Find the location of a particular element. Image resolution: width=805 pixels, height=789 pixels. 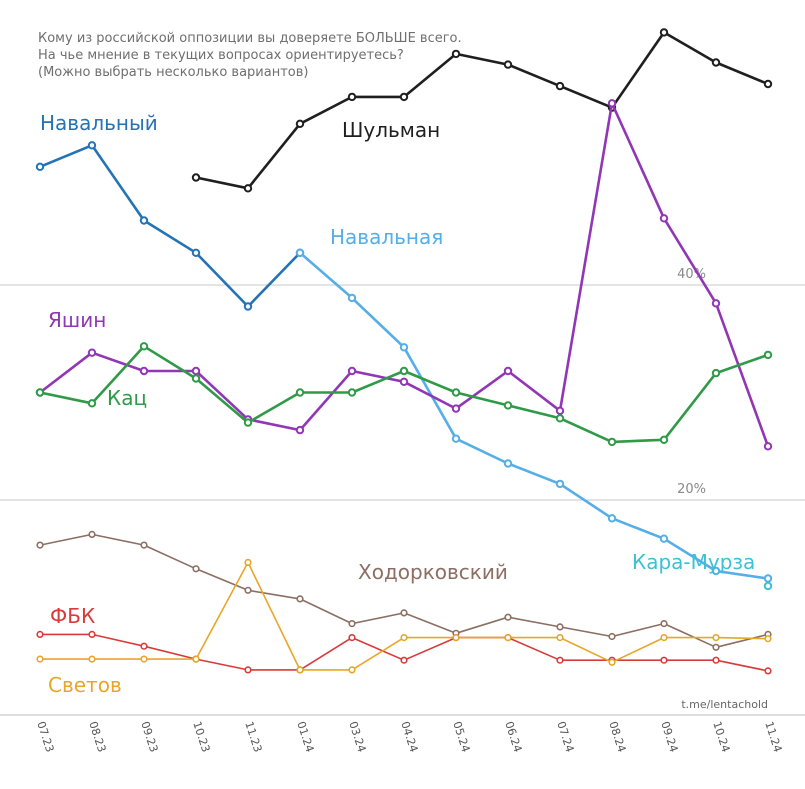

x-tick-label-4: 11.23 is located at coordinates (253, 737).